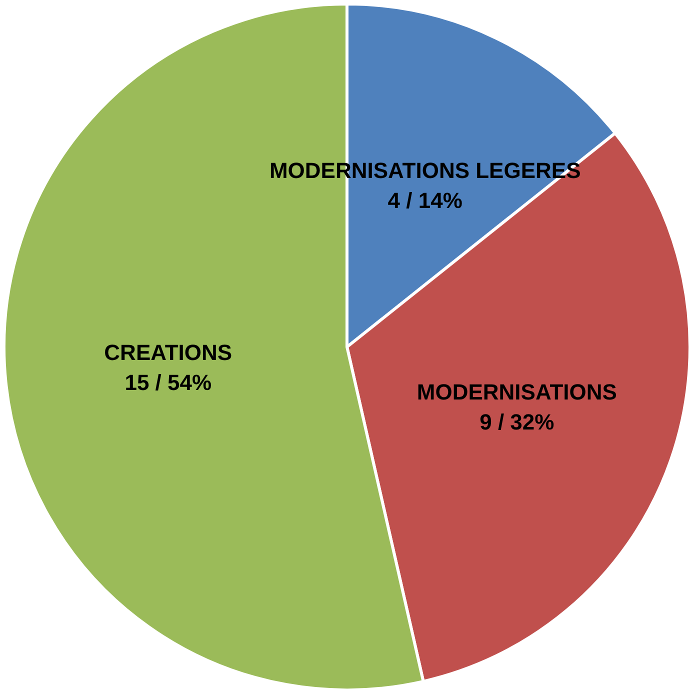 The height and width of the screenshot is (696, 697). Describe the element at coordinates (168, 383) in the screenshot. I see `data-label: 15 / 54%` at that location.